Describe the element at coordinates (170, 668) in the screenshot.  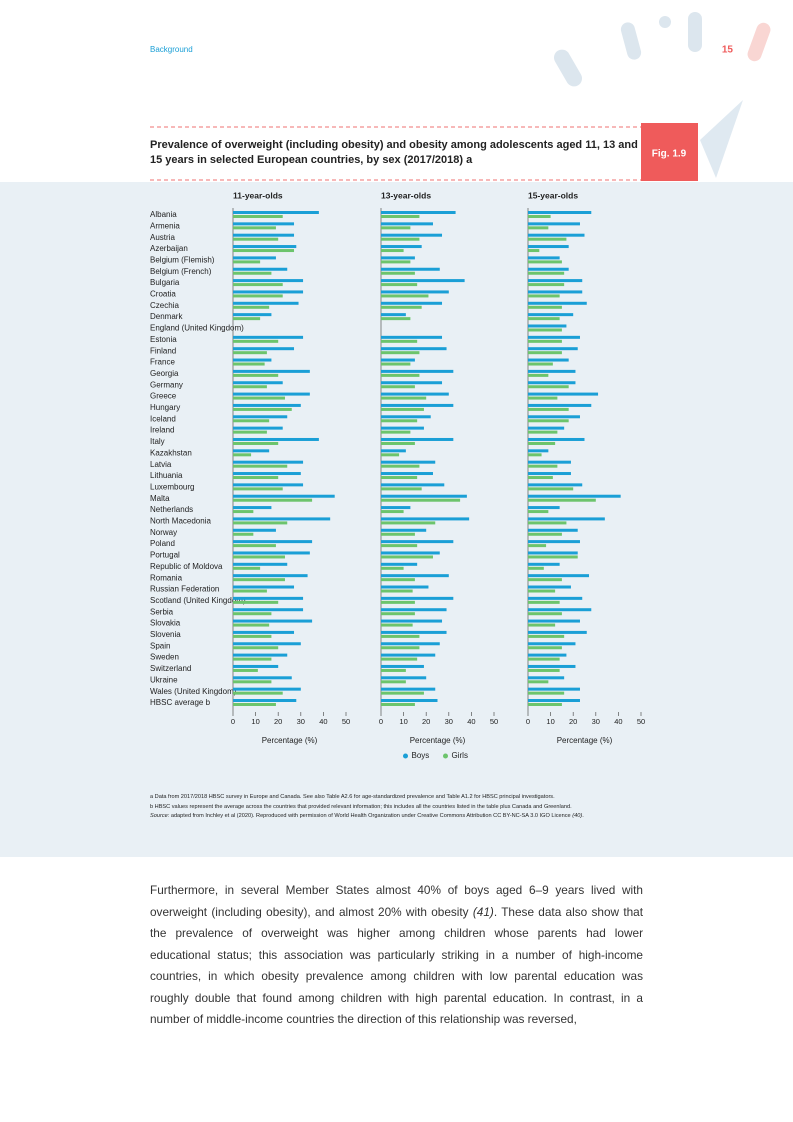
I see `category-label: Switzerland` at that location.